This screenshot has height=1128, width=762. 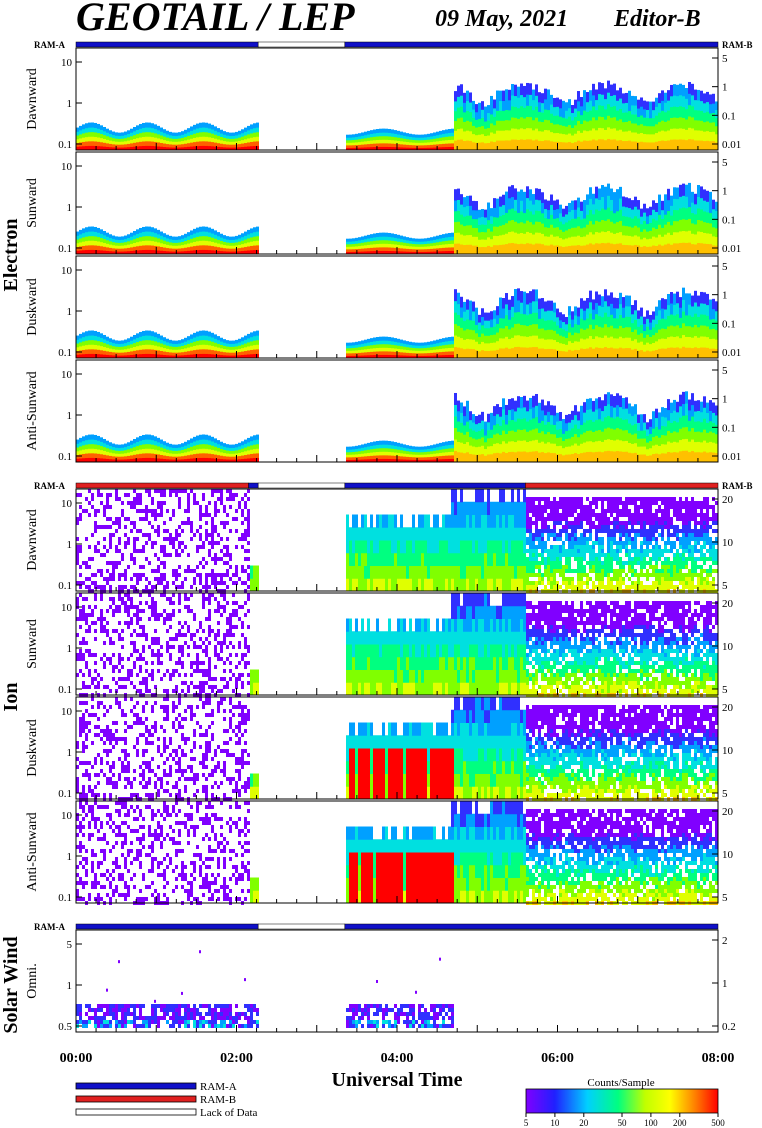 I want to click on right-tick-label: 0.2, so click(x=729, y=1027).